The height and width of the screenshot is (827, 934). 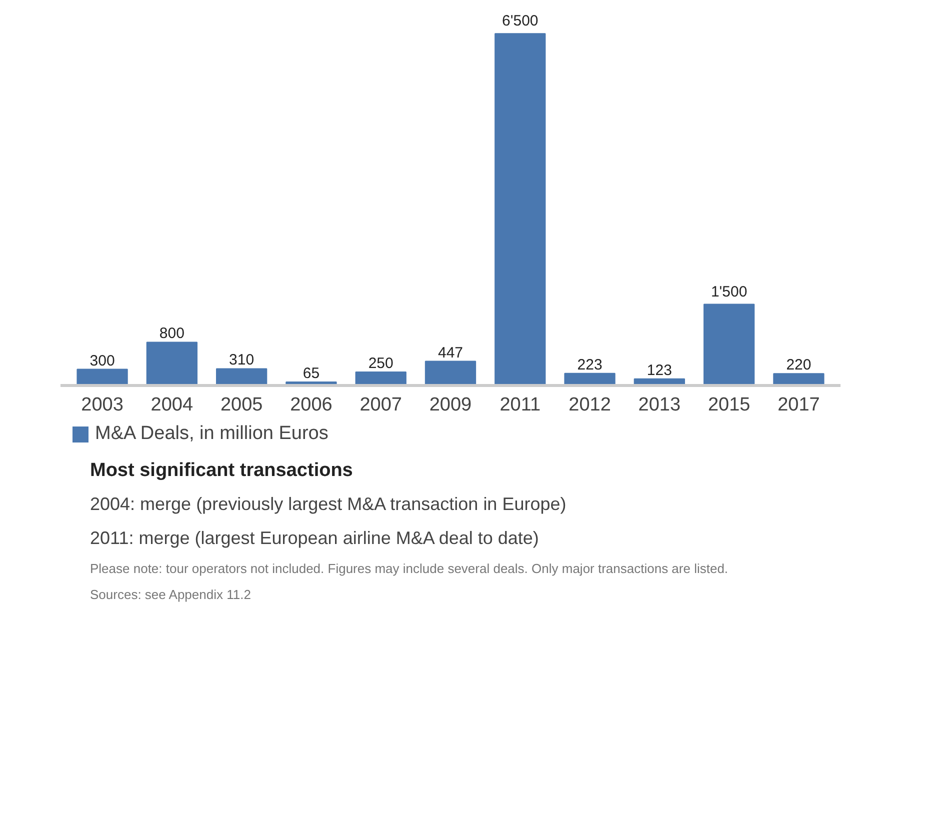 What do you see at coordinates (520, 21) in the screenshot?
I see `data-label: 6'500` at bounding box center [520, 21].